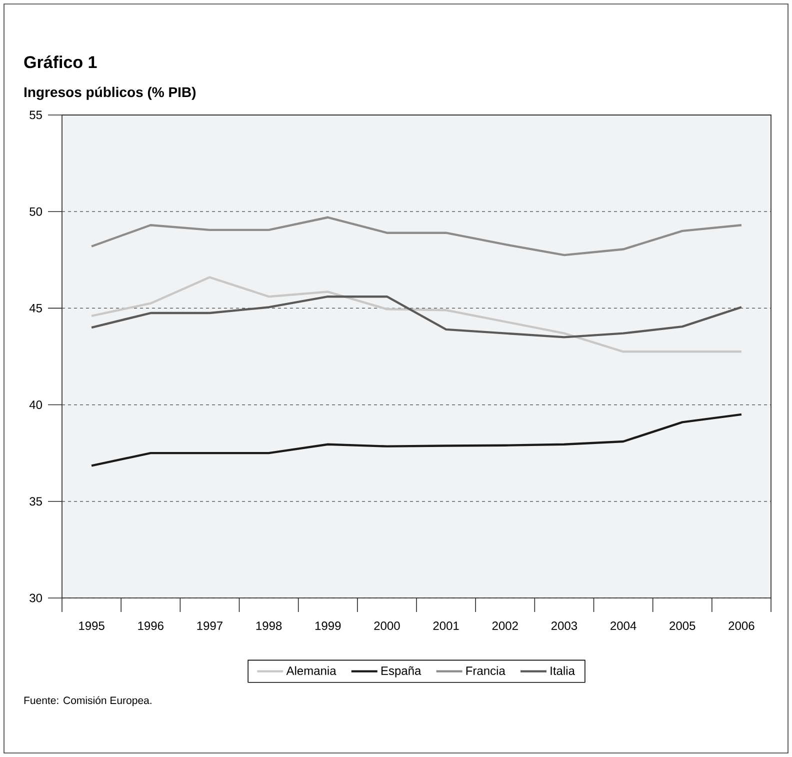  What do you see at coordinates (446, 626) in the screenshot?
I see `x-tick-label: 2001` at bounding box center [446, 626].